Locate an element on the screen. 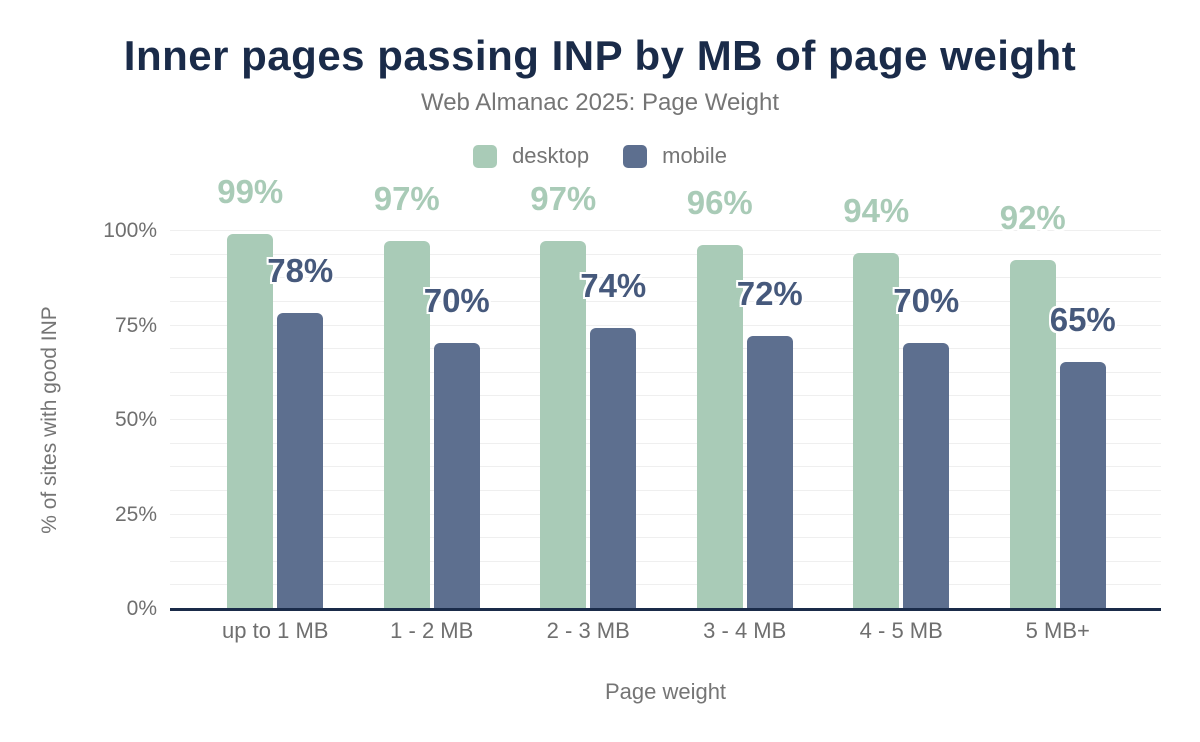  data-label-mobile-4: 70% is located at coordinates (926, 301).